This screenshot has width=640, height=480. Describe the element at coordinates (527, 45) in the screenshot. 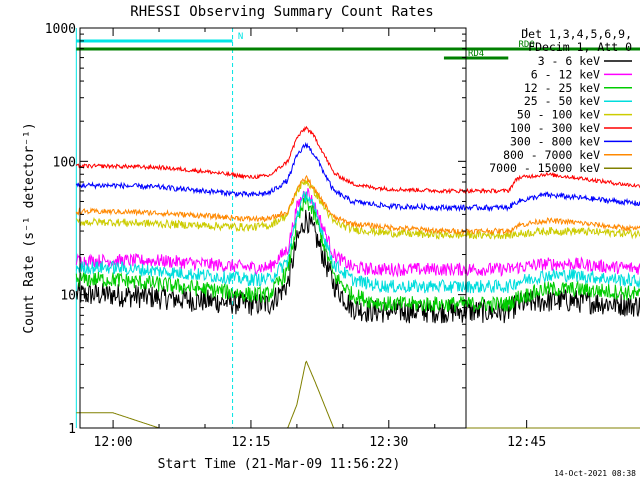

I see `flag-rd0-label: RD0` at that location.